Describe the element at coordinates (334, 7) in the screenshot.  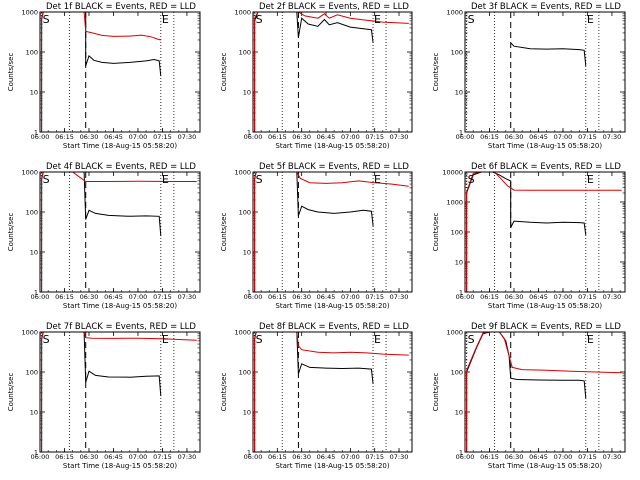
I see `panel-title: Det 2f BLACK = Events, RED = LLD` at that location.